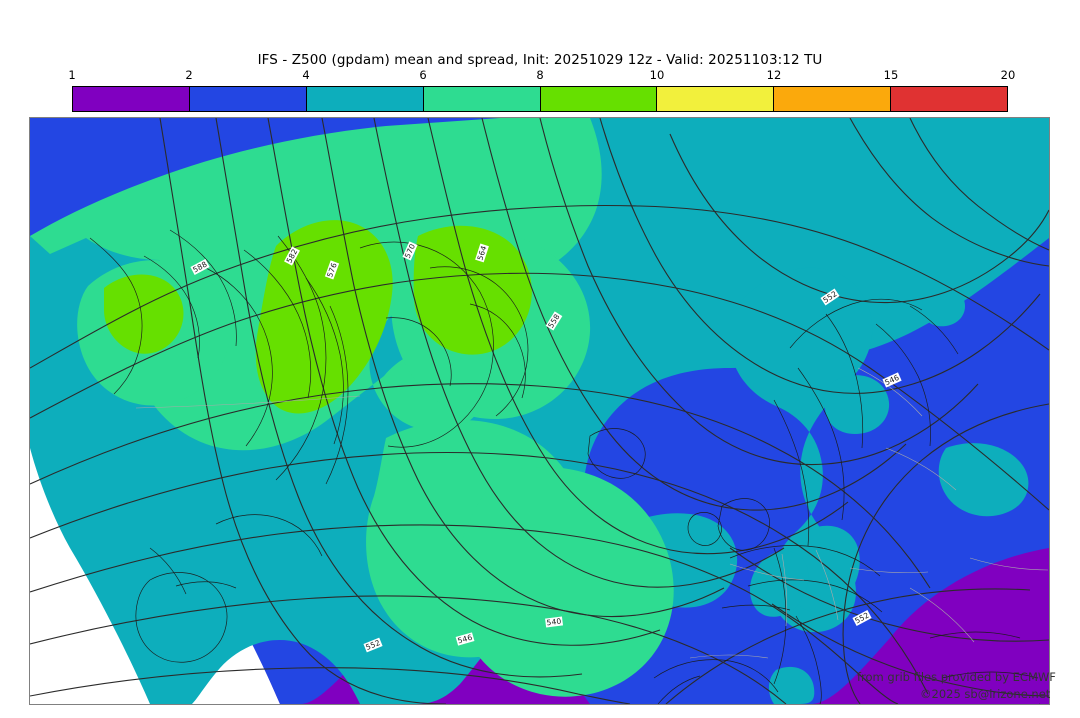 The image size is (1080, 718). What do you see at coordinates (72, 75) in the screenshot?
I see `colorbar-tick-1: 1` at bounding box center [72, 75].